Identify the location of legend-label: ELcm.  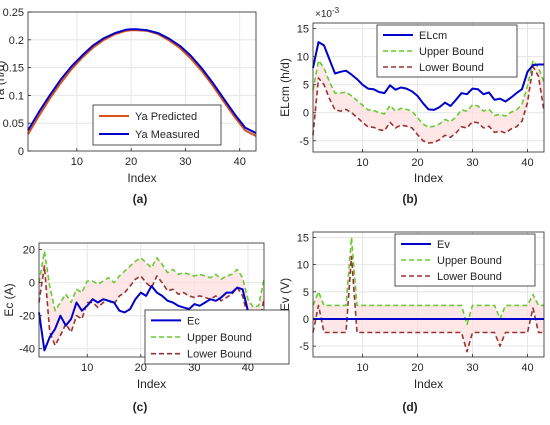
(433, 36).